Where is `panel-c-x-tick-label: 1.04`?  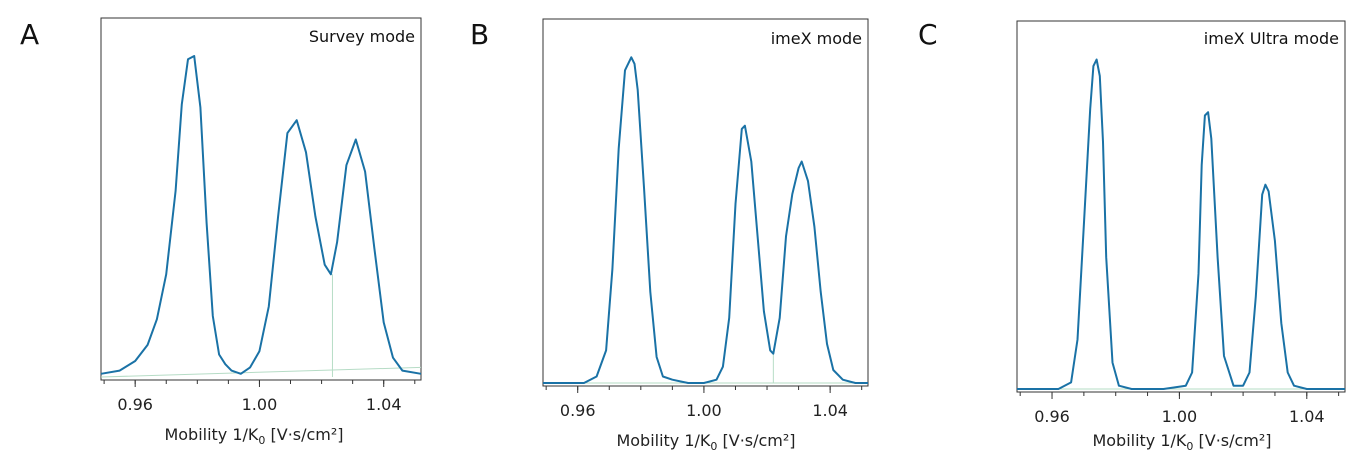 panel-c-x-tick-label: 1.04 is located at coordinates (1307, 416).